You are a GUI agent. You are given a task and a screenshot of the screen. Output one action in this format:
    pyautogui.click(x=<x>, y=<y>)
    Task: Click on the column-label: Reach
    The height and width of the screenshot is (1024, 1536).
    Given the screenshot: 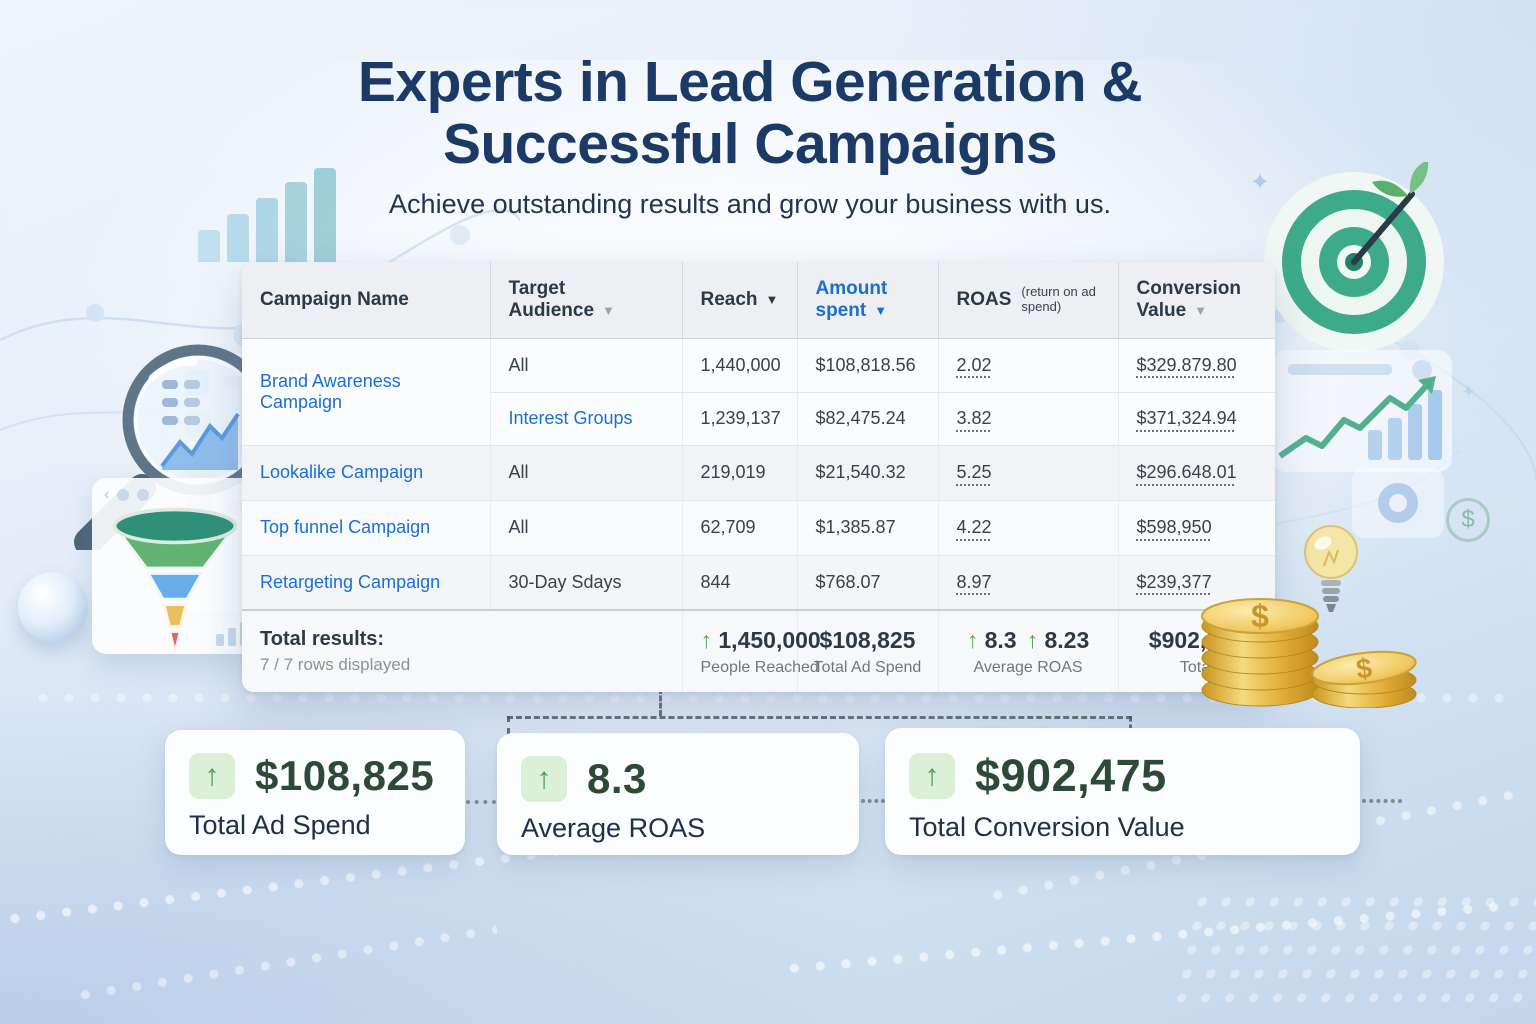 What is the action you would take?
    pyautogui.click(x=729, y=299)
    